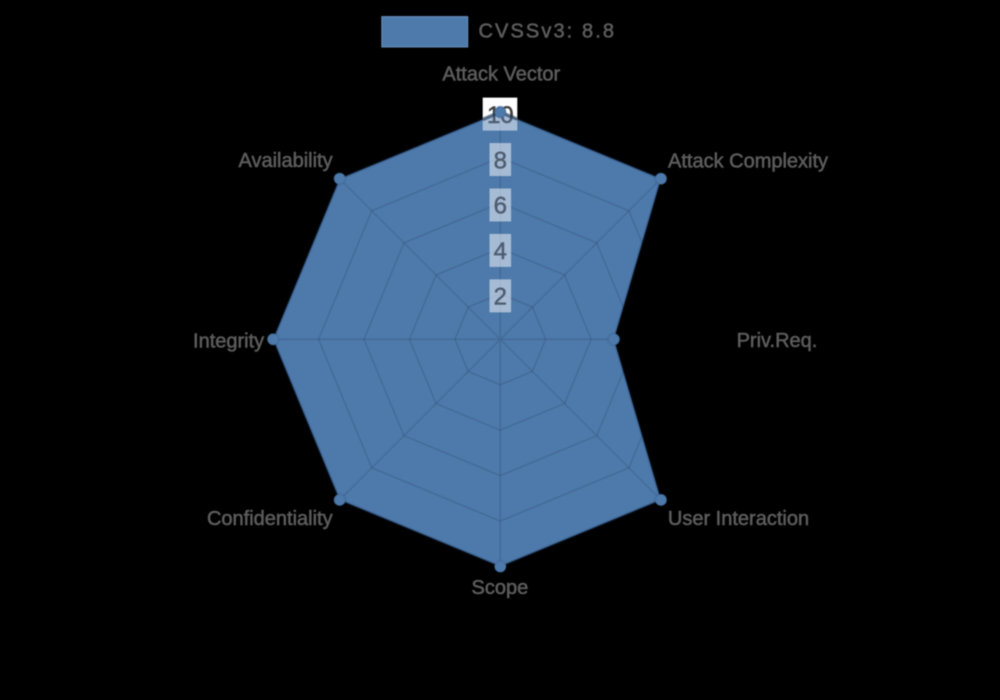 The image size is (1000, 700). I want to click on svg-text: Scope, so click(500, 588).